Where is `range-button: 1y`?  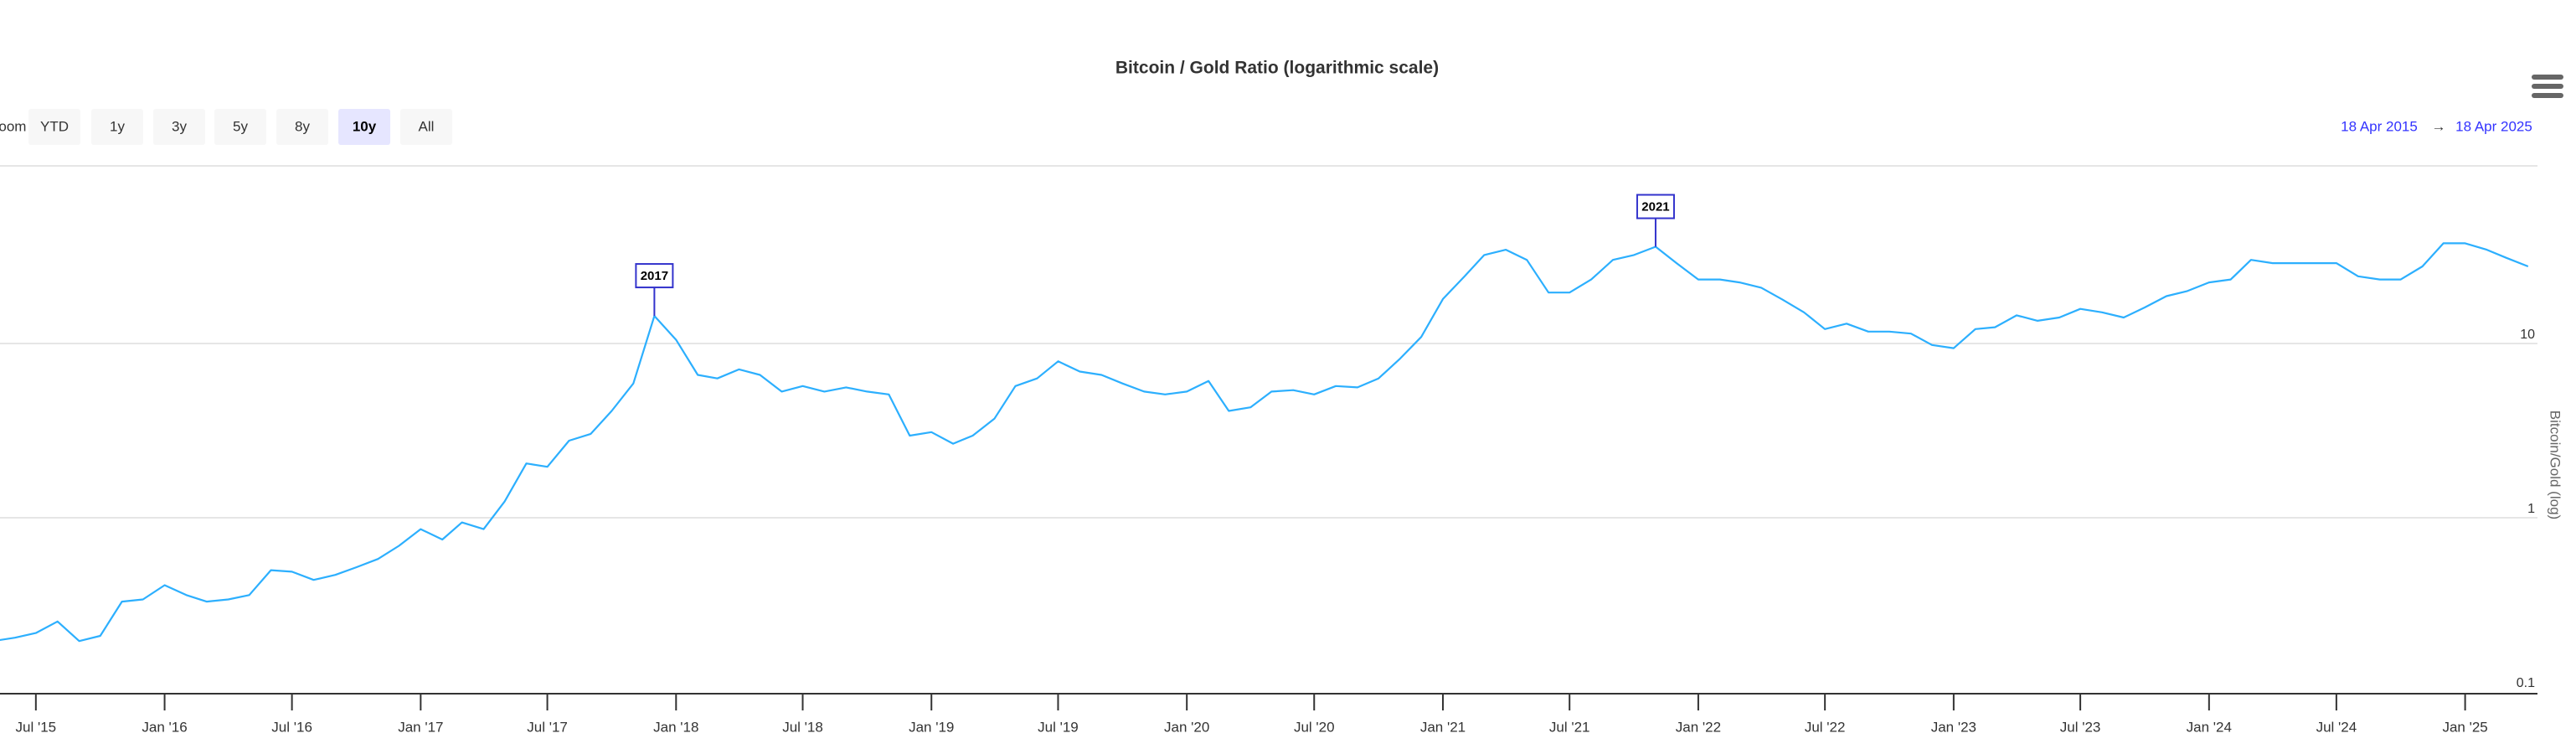 range-button: 1y is located at coordinates (117, 127).